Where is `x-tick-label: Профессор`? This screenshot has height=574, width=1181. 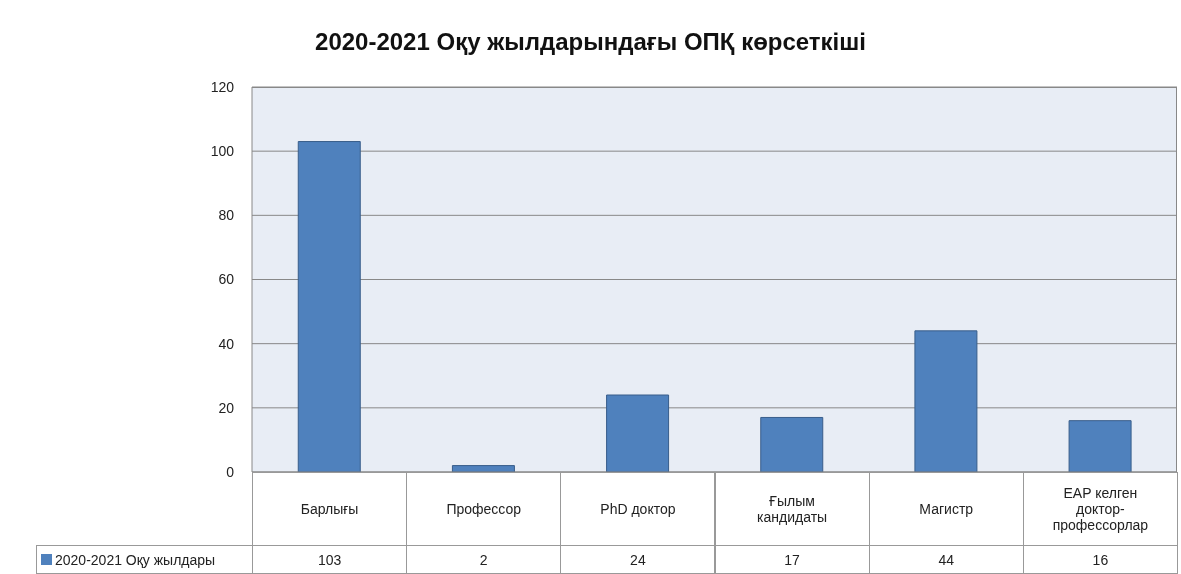
x-tick-label: Профессор is located at coordinates (484, 509).